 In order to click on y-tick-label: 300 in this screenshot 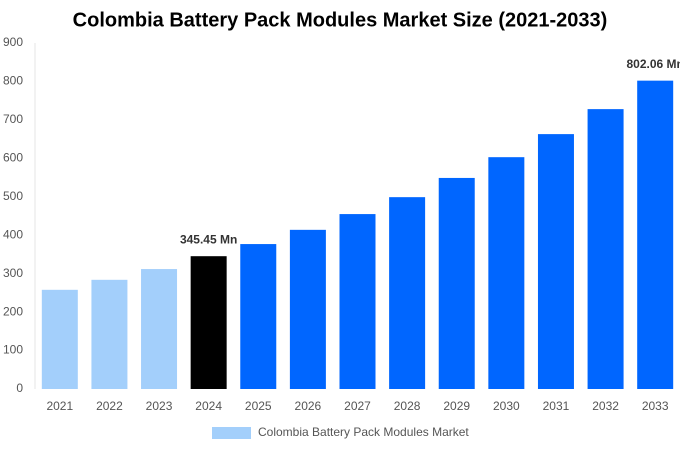, I will do `click(13, 273)`.